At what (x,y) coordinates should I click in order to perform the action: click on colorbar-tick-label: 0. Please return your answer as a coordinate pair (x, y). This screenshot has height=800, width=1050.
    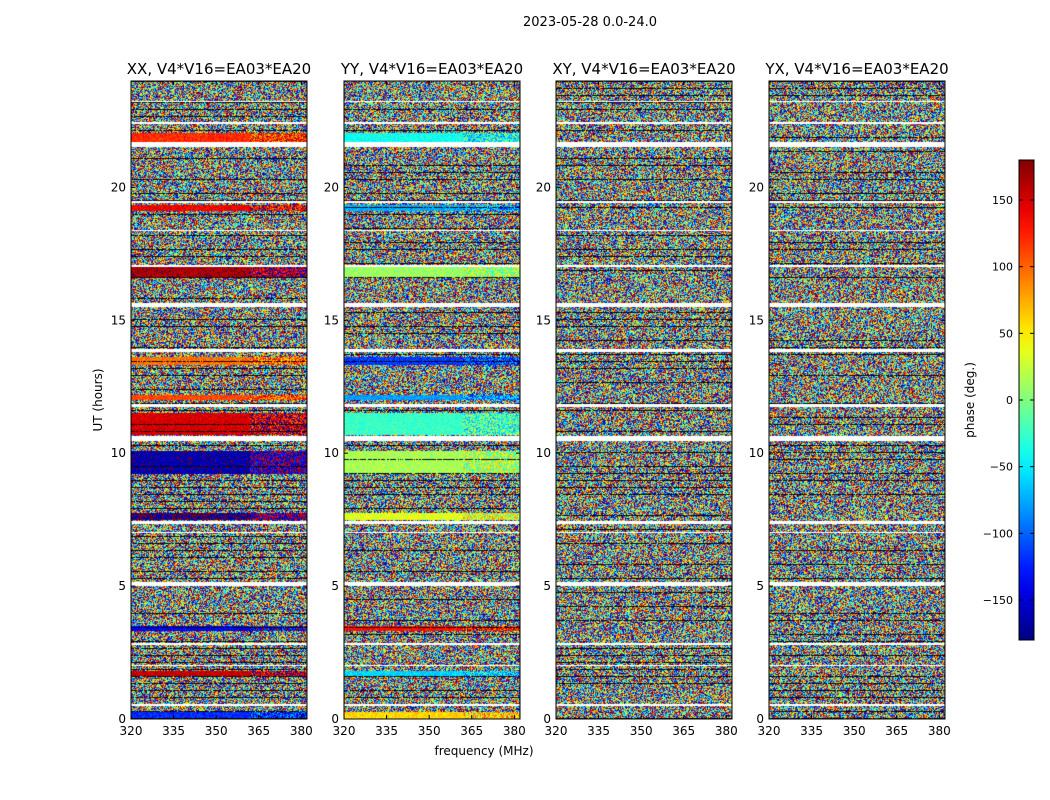
    Looking at the image, I should click on (1009, 400).